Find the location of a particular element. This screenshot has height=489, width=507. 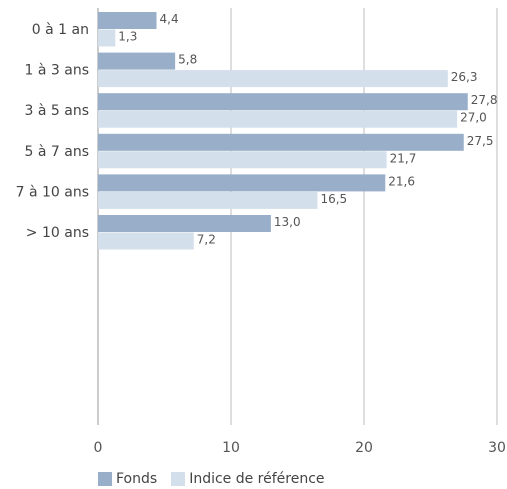

x-tick-label-3: 30 is located at coordinates (497, 448).